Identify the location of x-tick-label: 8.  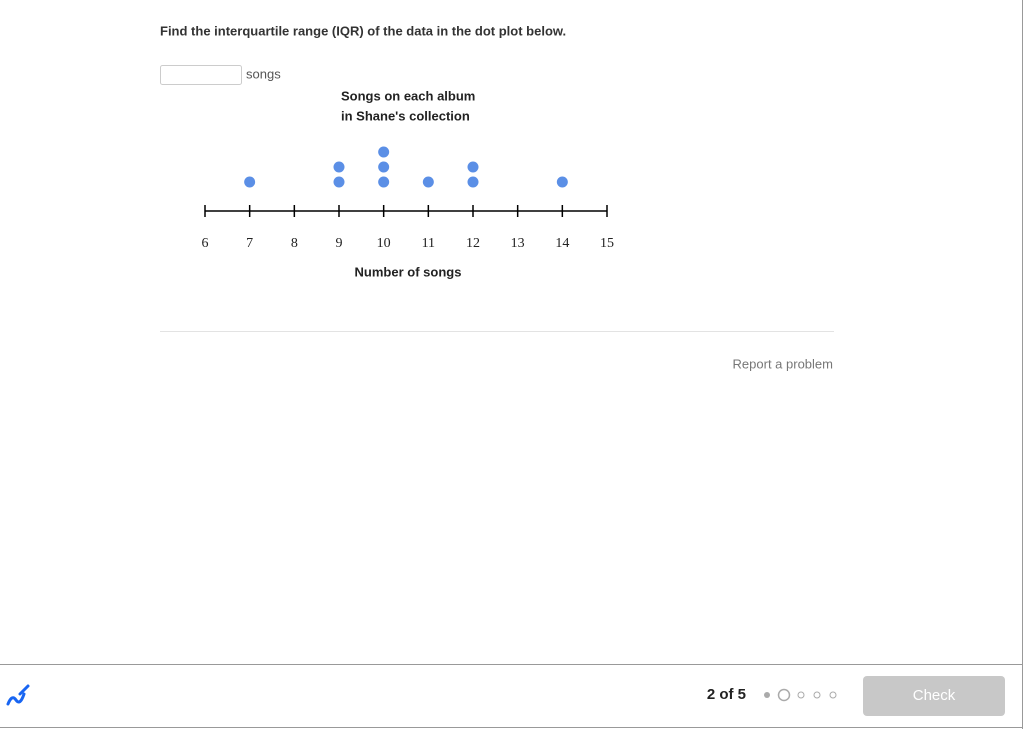
(294, 243).